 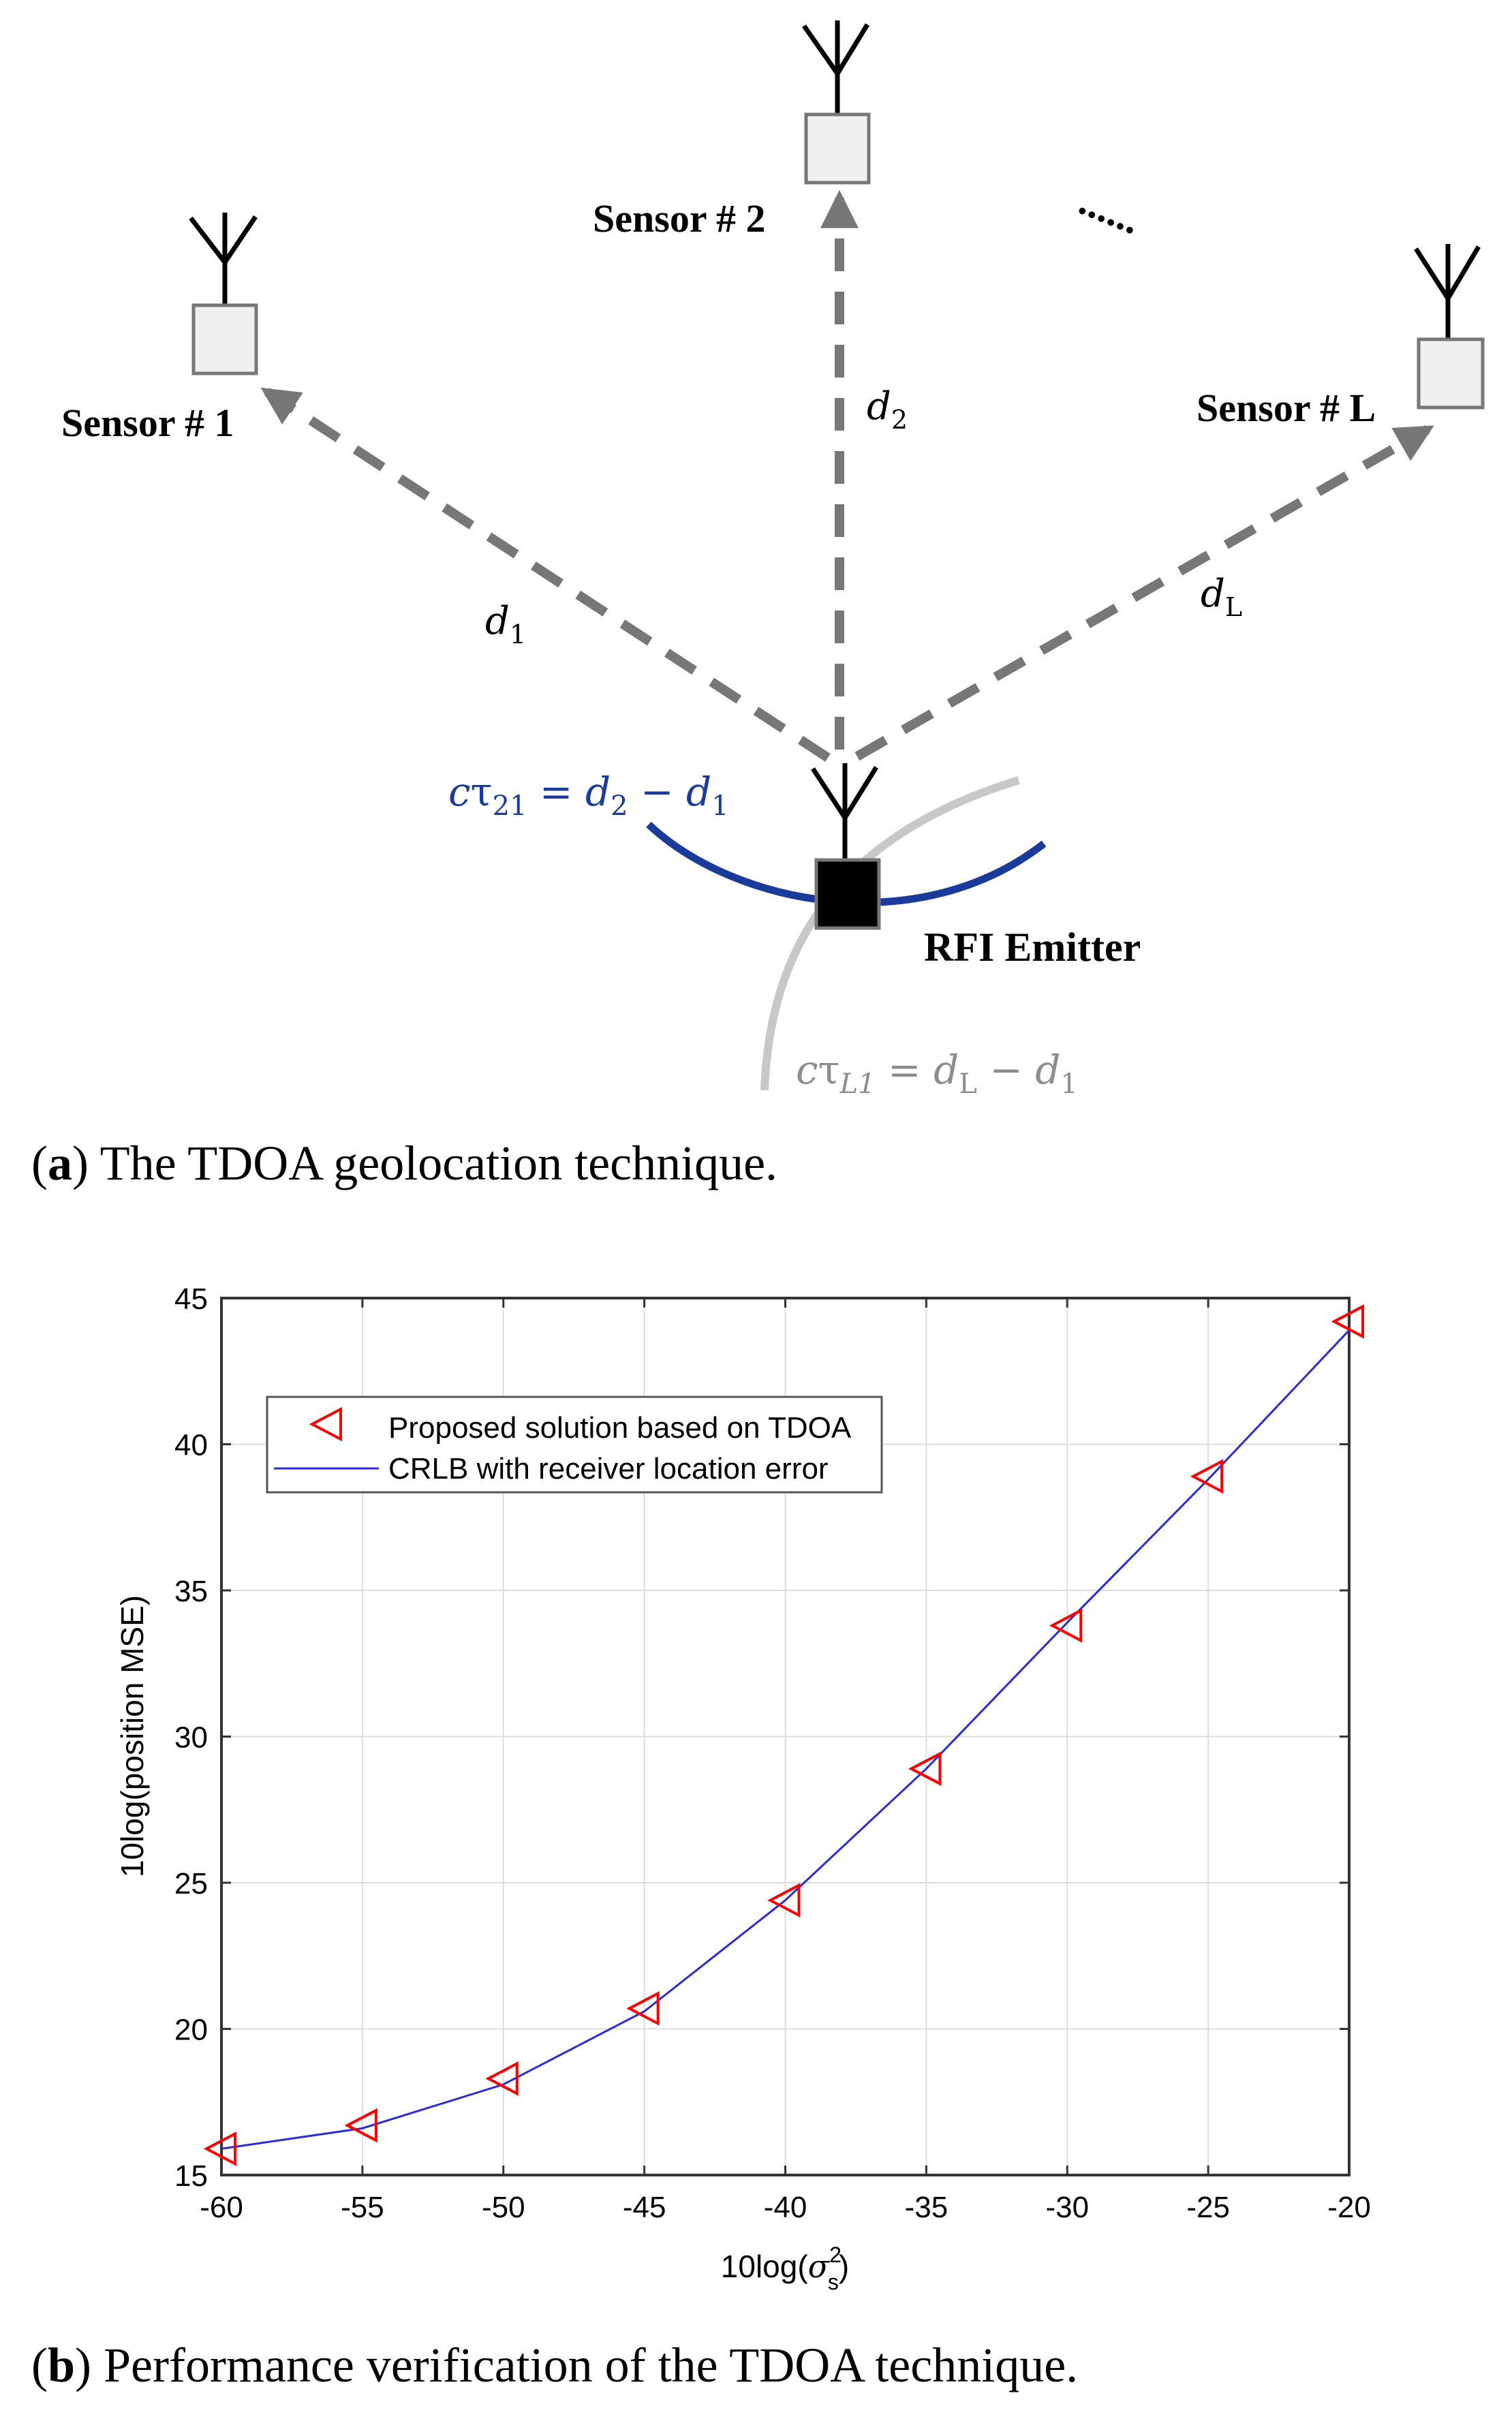 What do you see at coordinates (191, 1884) in the screenshot?
I see `y-tick-label: 25` at bounding box center [191, 1884].